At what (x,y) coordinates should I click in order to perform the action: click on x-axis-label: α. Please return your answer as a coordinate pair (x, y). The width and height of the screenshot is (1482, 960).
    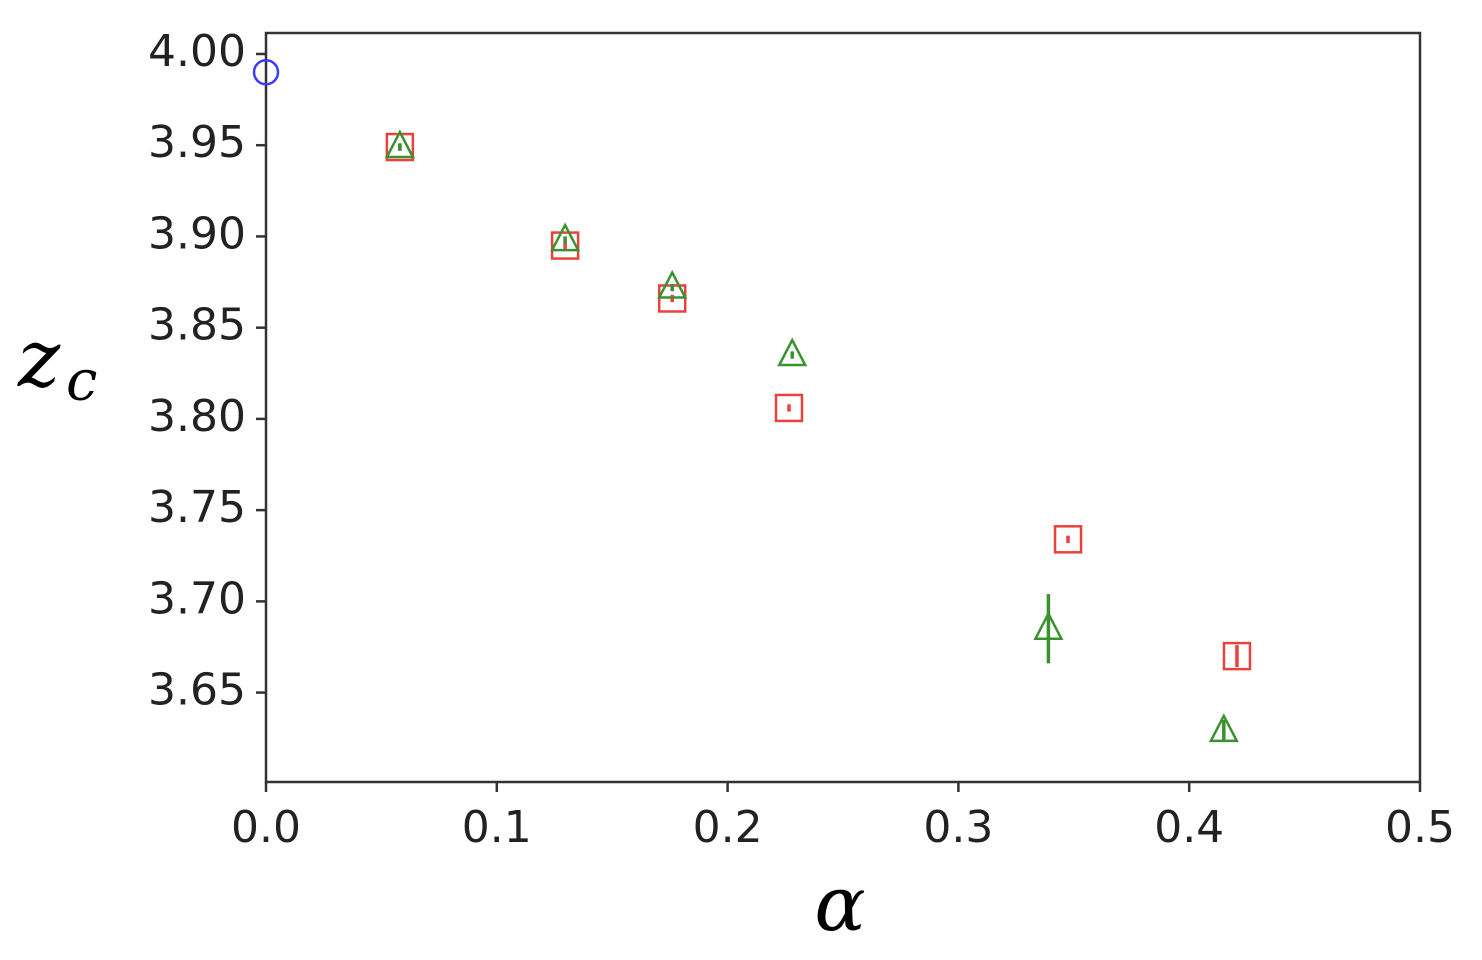
    Looking at the image, I should click on (839, 903).